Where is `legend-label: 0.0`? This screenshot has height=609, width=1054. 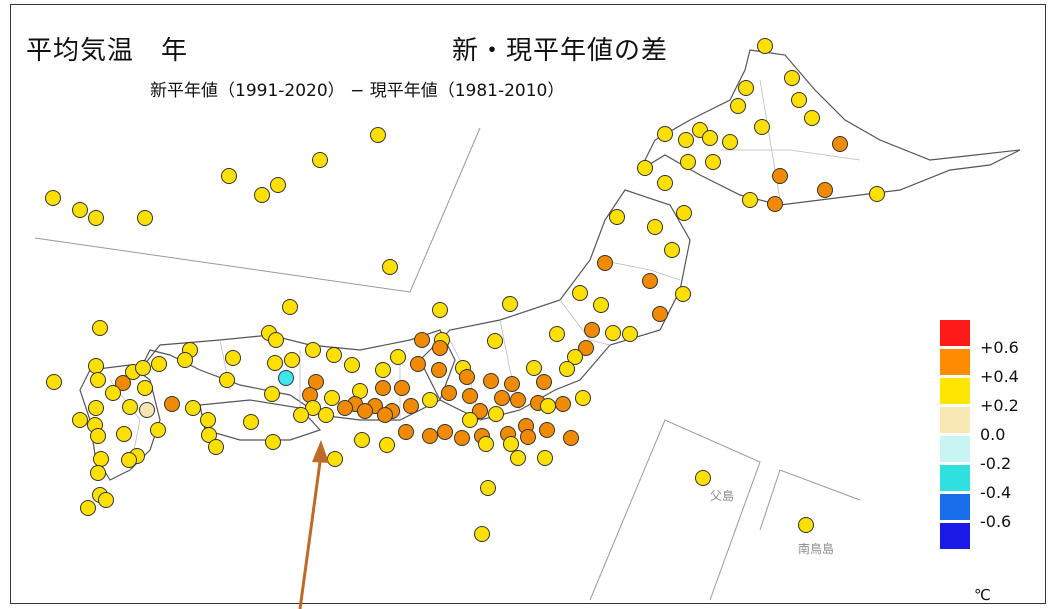 legend-label: 0.0 is located at coordinates (993, 434).